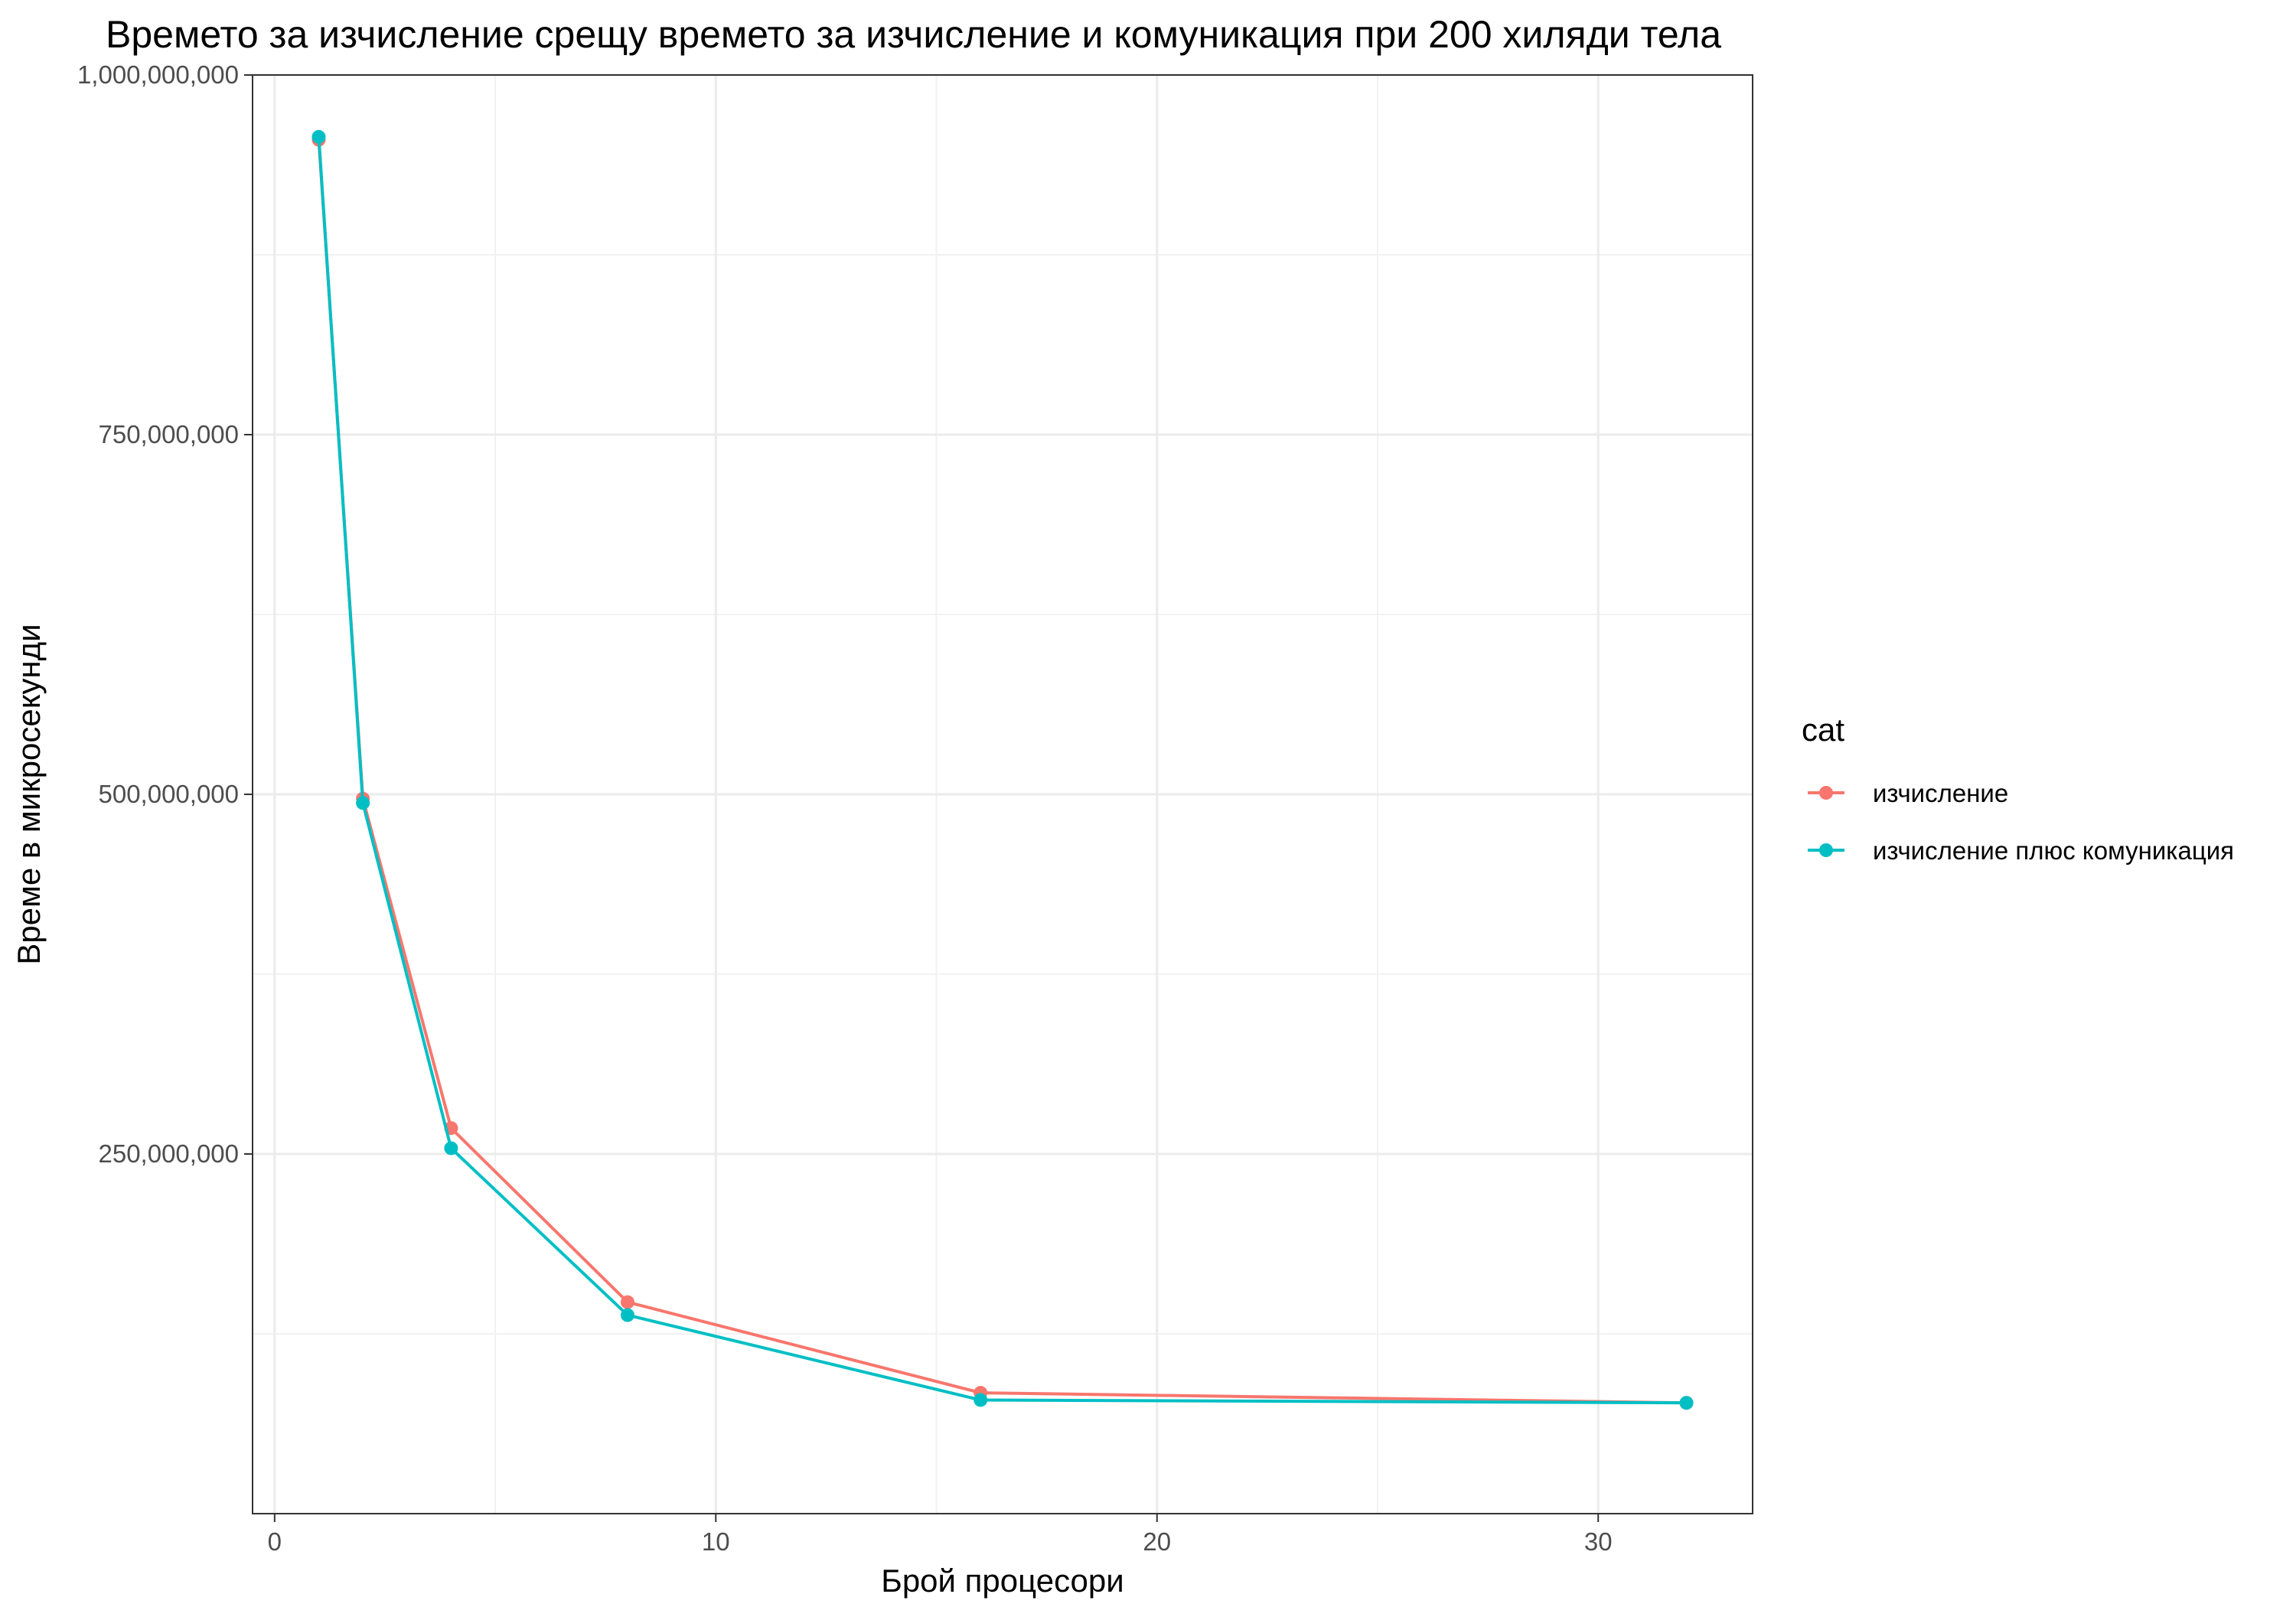 This screenshot has width=2296, height=1607. I want to click on x-tick-label: 10, so click(716, 1541).